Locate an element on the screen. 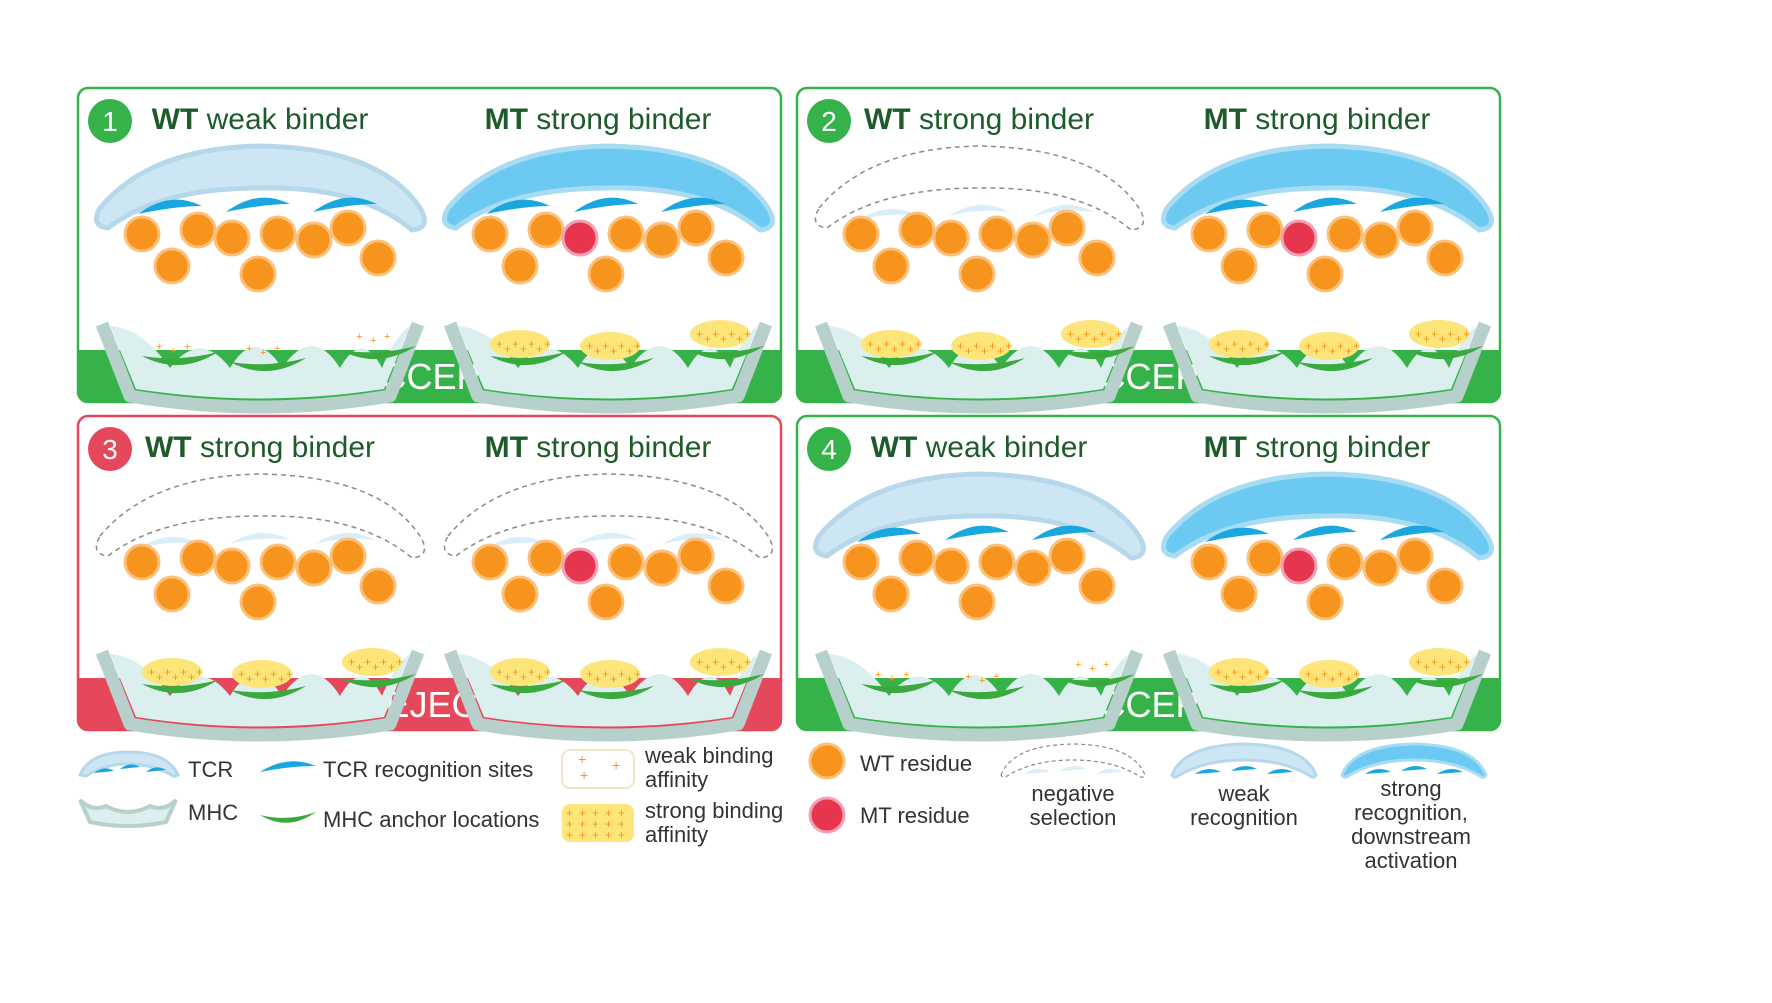 The height and width of the screenshot is (1003, 1772). right-heading: MT strong binder is located at coordinates (598, 447).